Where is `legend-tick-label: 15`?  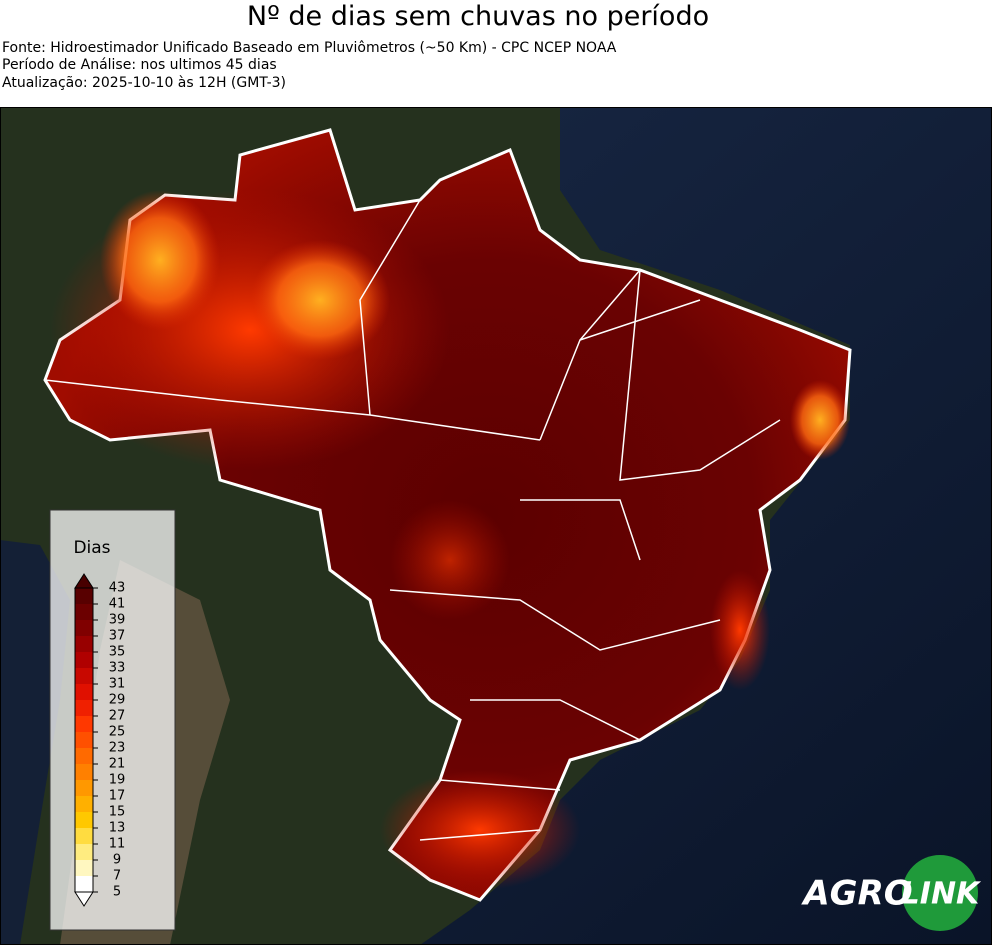 legend-tick-label: 15 is located at coordinates (117, 812).